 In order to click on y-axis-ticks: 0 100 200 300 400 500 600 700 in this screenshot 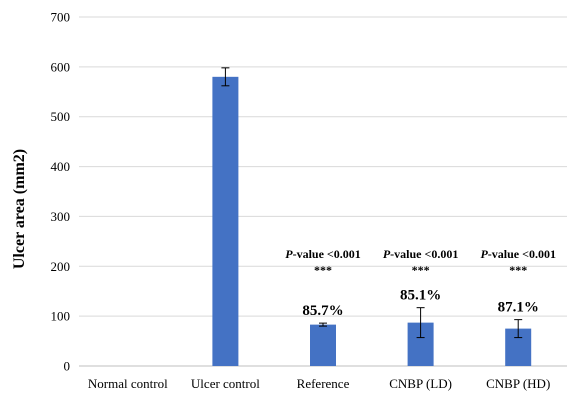, I will do `click(61, 192)`.